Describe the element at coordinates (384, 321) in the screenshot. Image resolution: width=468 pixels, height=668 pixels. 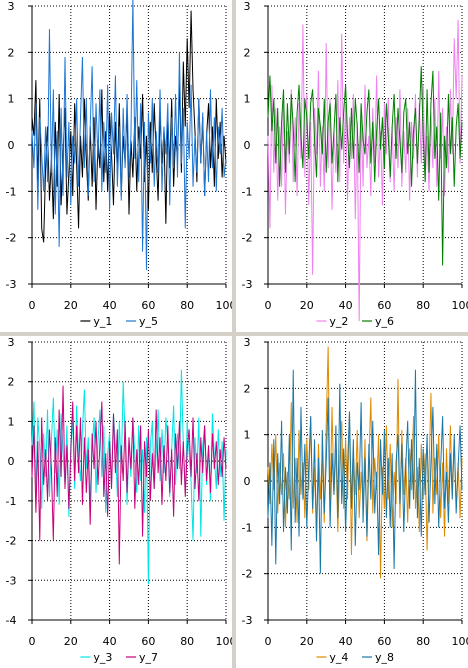
I see `legend-label-y_6: y_6` at that location.